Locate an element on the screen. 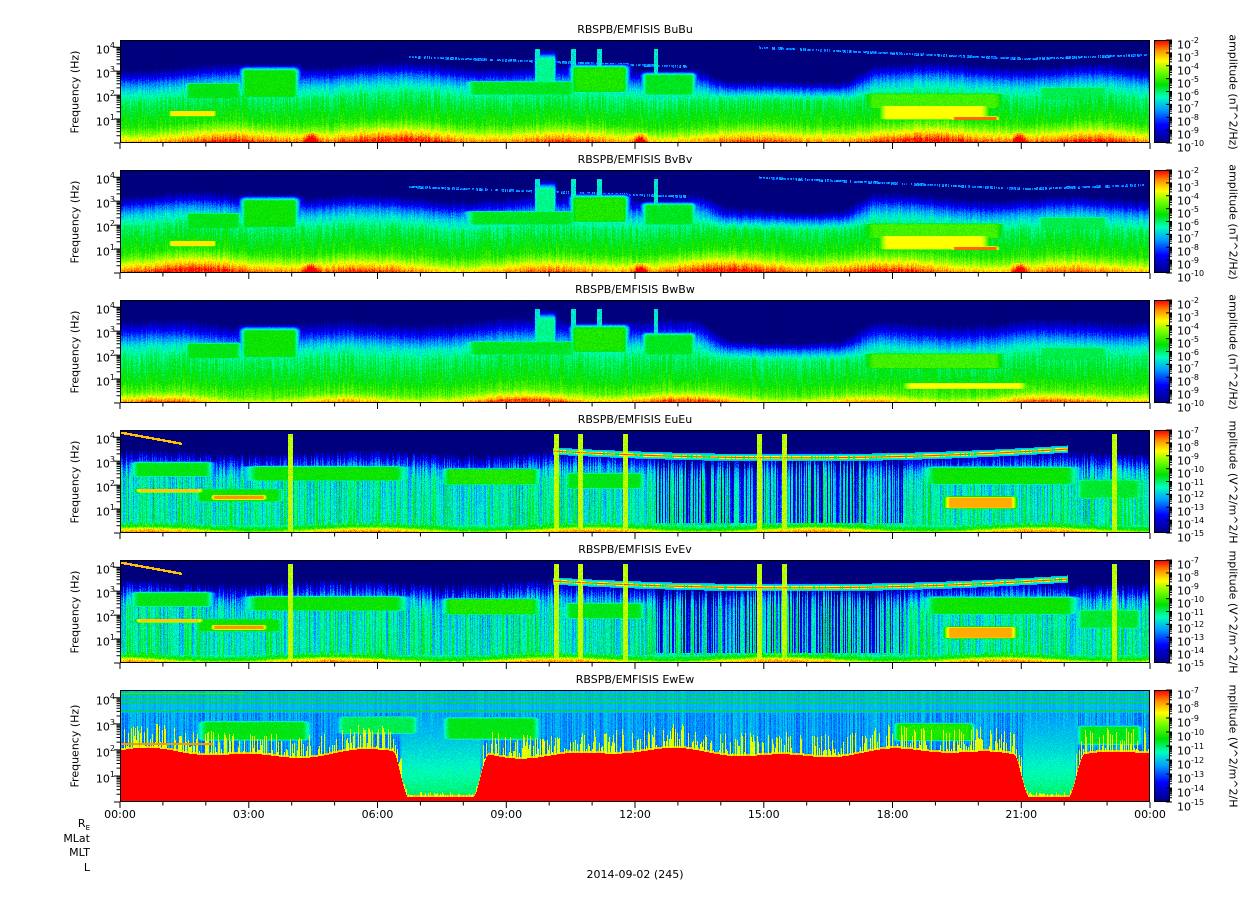 This screenshot has height=899, width=1248. colorbar-tick-label: 10⁻² is located at coordinates (1188, 44).